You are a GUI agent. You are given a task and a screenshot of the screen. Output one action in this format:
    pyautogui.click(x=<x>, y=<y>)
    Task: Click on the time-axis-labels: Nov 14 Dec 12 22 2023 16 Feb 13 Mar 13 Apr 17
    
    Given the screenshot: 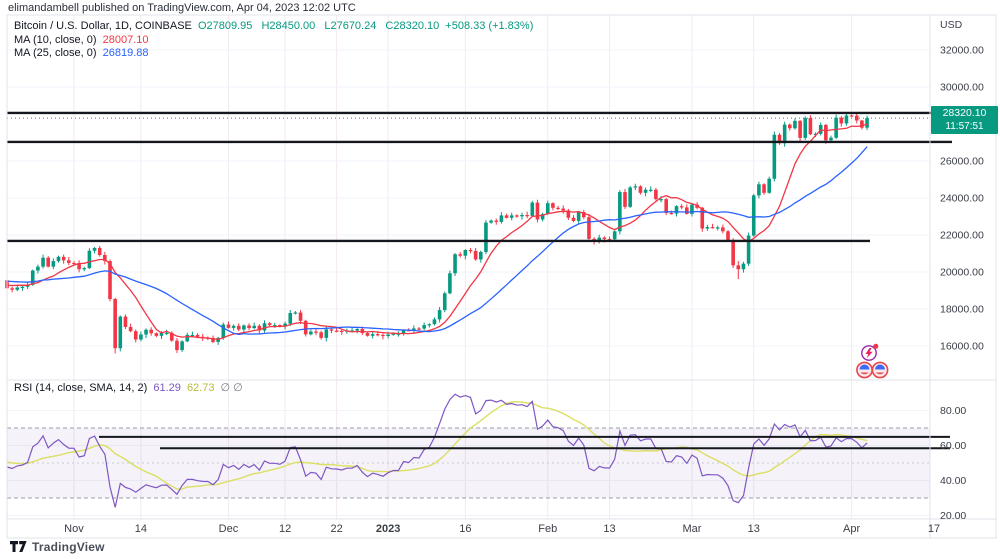 What is the action you would take?
    pyautogui.click(x=502, y=529)
    